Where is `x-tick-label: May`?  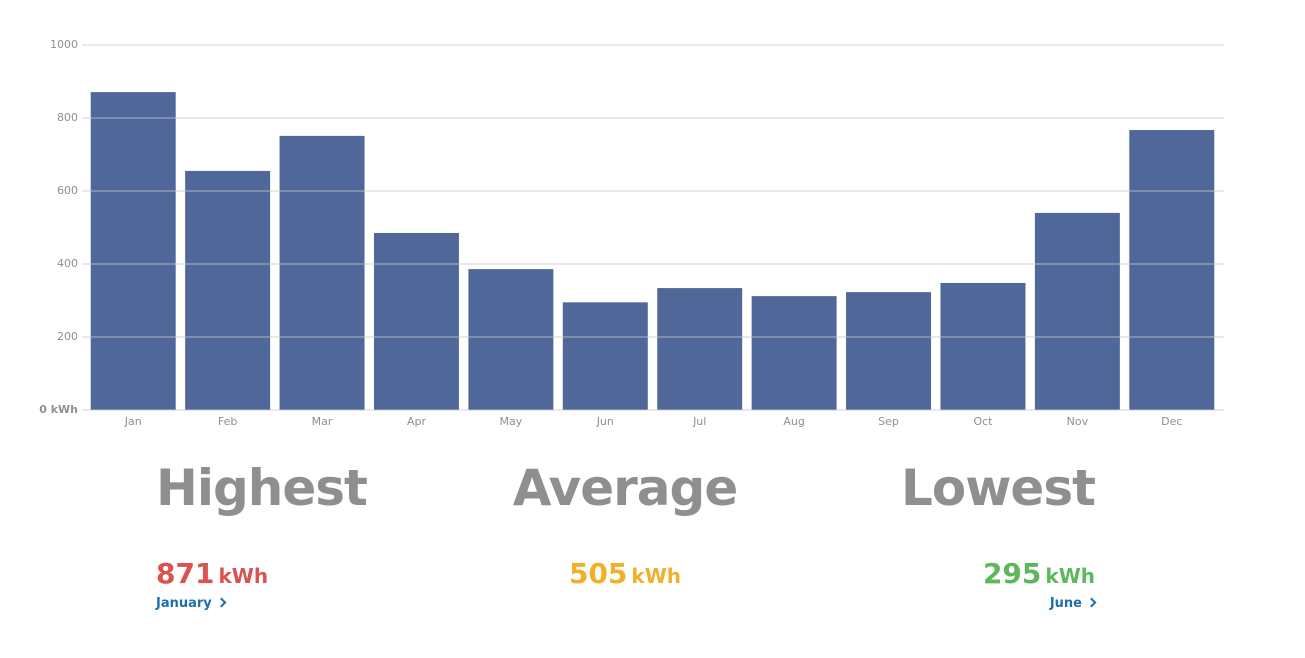
x-tick-label: May is located at coordinates (511, 421).